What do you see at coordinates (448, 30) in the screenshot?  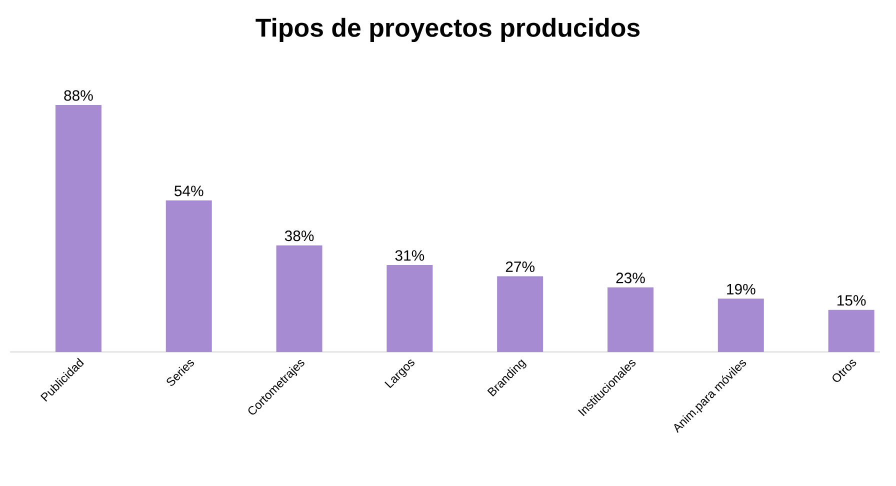 I see `chart-title: Tipos de proyectos producidos` at bounding box center [448, 30].